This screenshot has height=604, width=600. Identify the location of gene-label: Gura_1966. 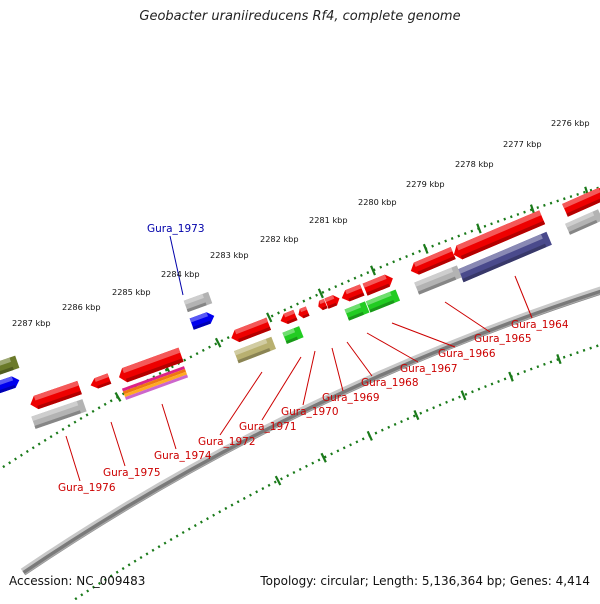
(467, 354).